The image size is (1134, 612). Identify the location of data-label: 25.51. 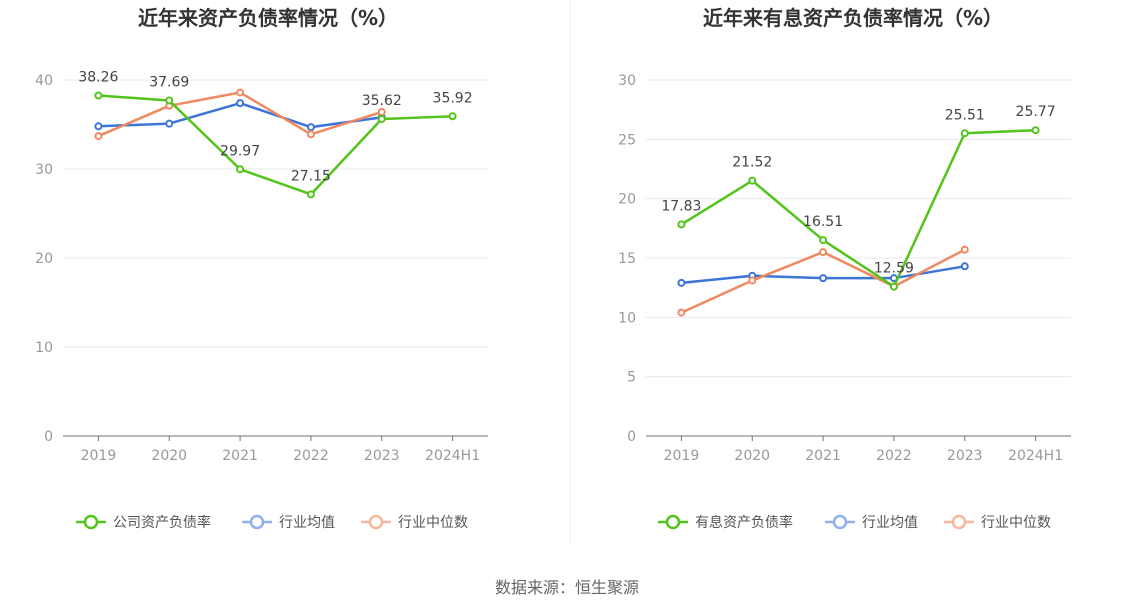
(965, 115).